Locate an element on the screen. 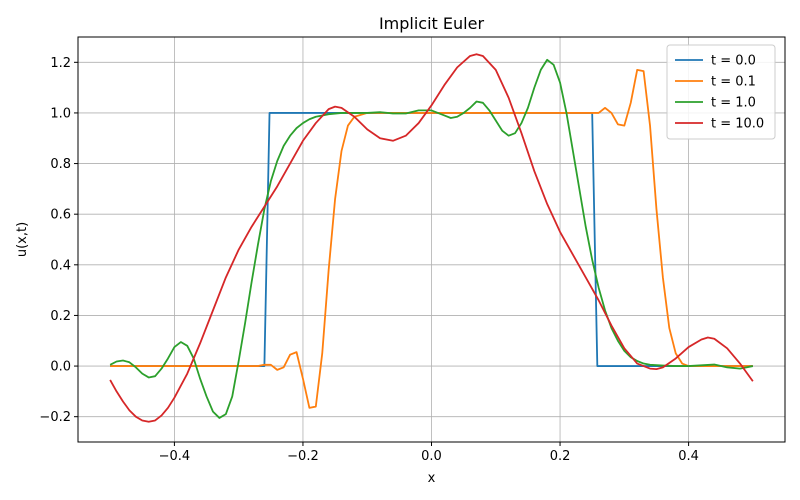  y-tick-label: 1.2 is located at coordinates (60, 63).